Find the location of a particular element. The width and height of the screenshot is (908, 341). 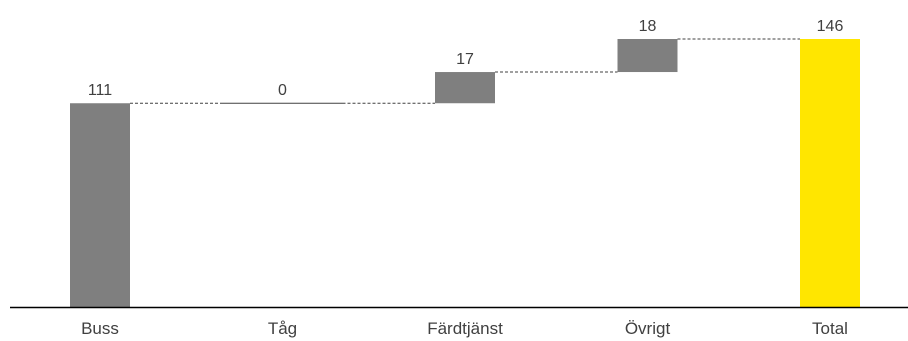

bar-övrigt is located at coordinates (647, 56).